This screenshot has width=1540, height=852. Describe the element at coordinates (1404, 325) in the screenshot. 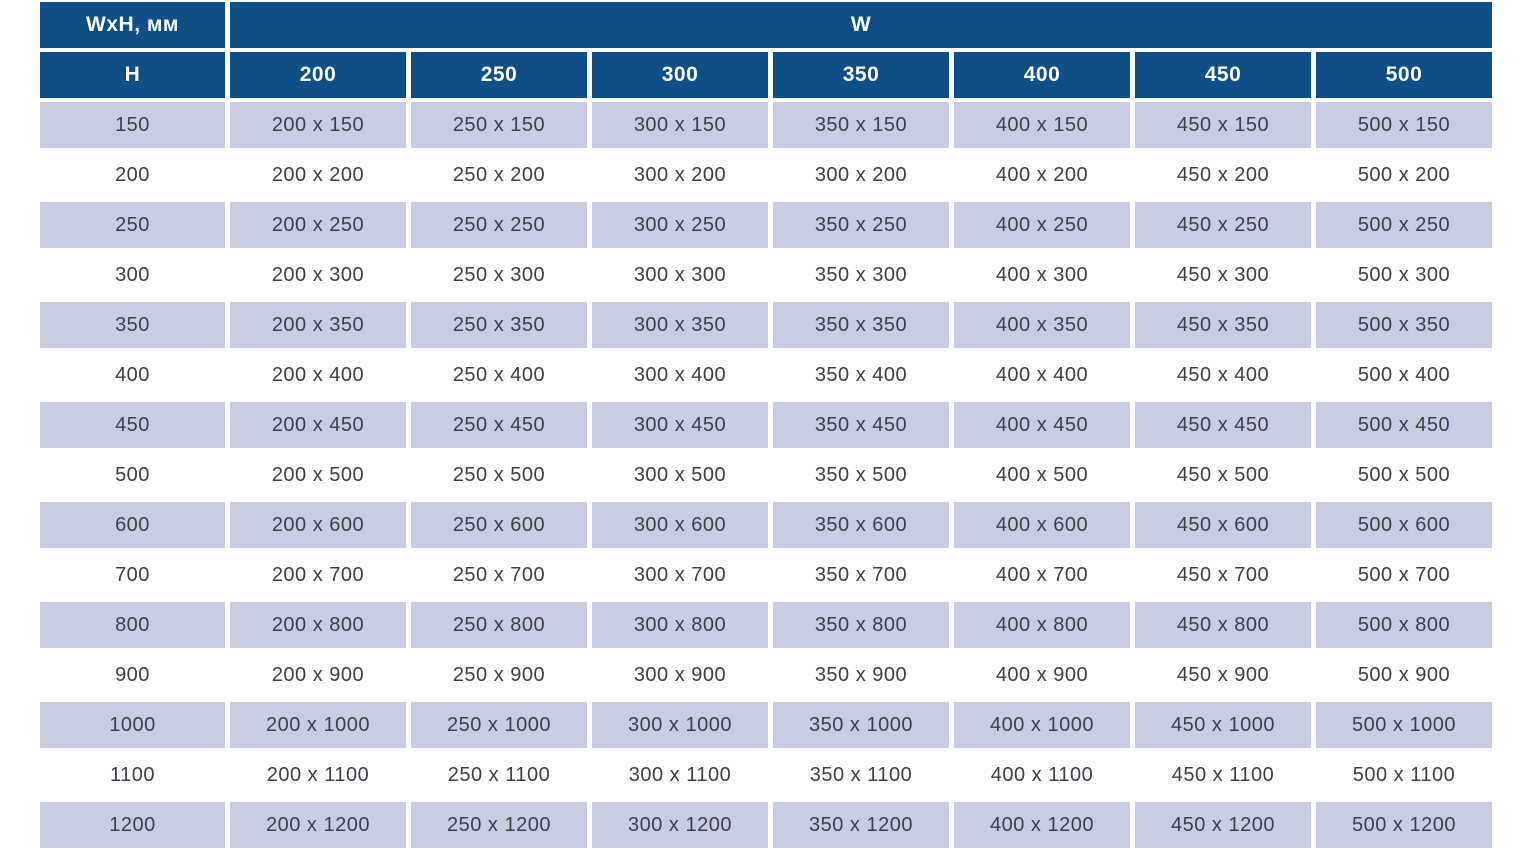

I see `size-cell: 500 x 350` at that location.